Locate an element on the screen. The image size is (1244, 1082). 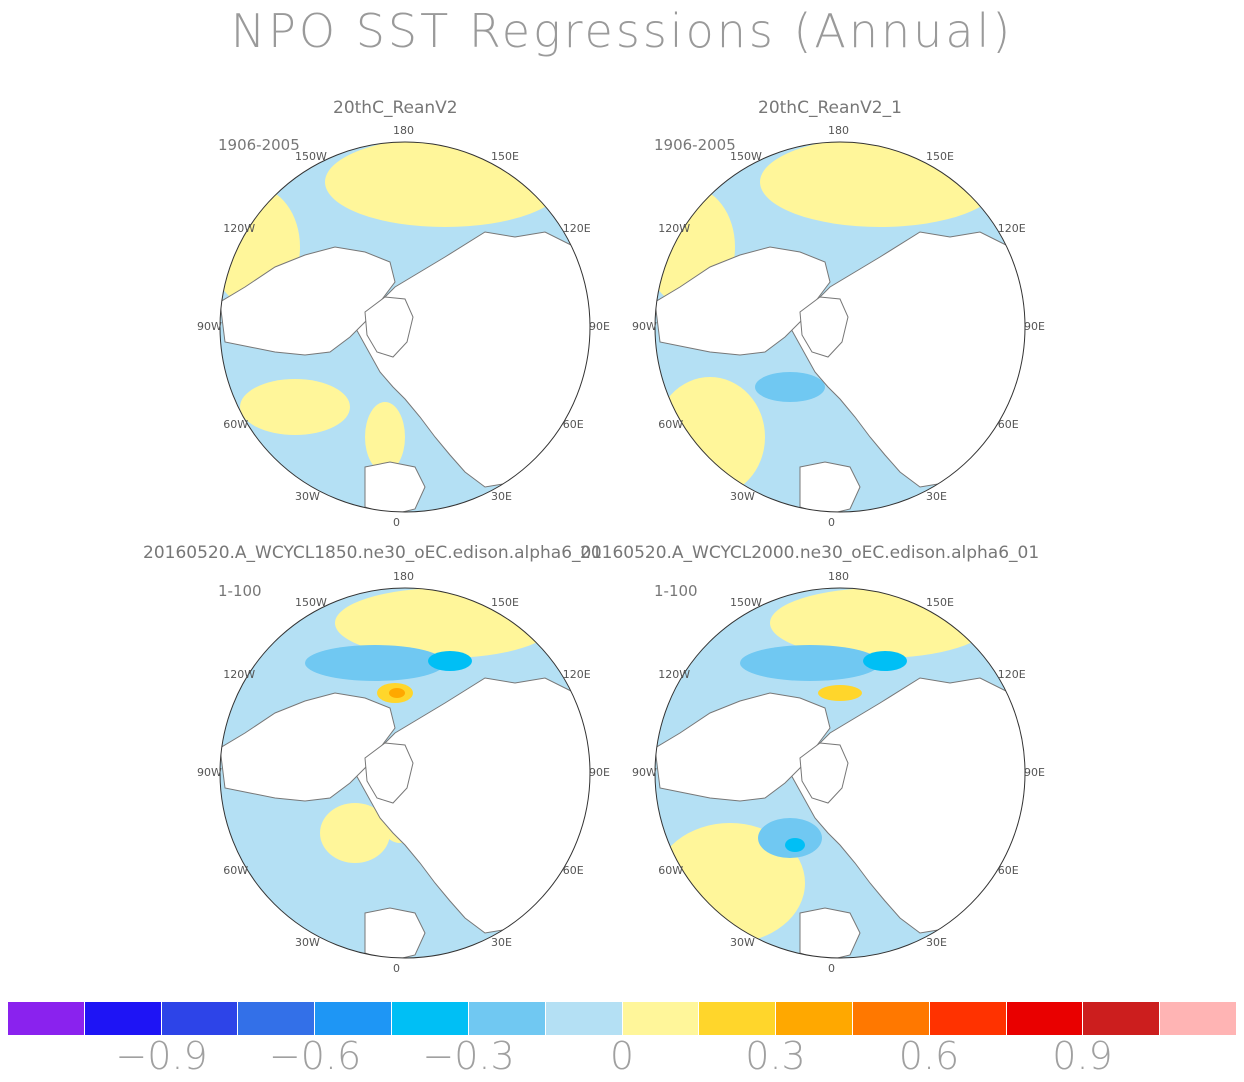
colorbar-tick-label: 0.6 is located at coordinates (929, 1056).